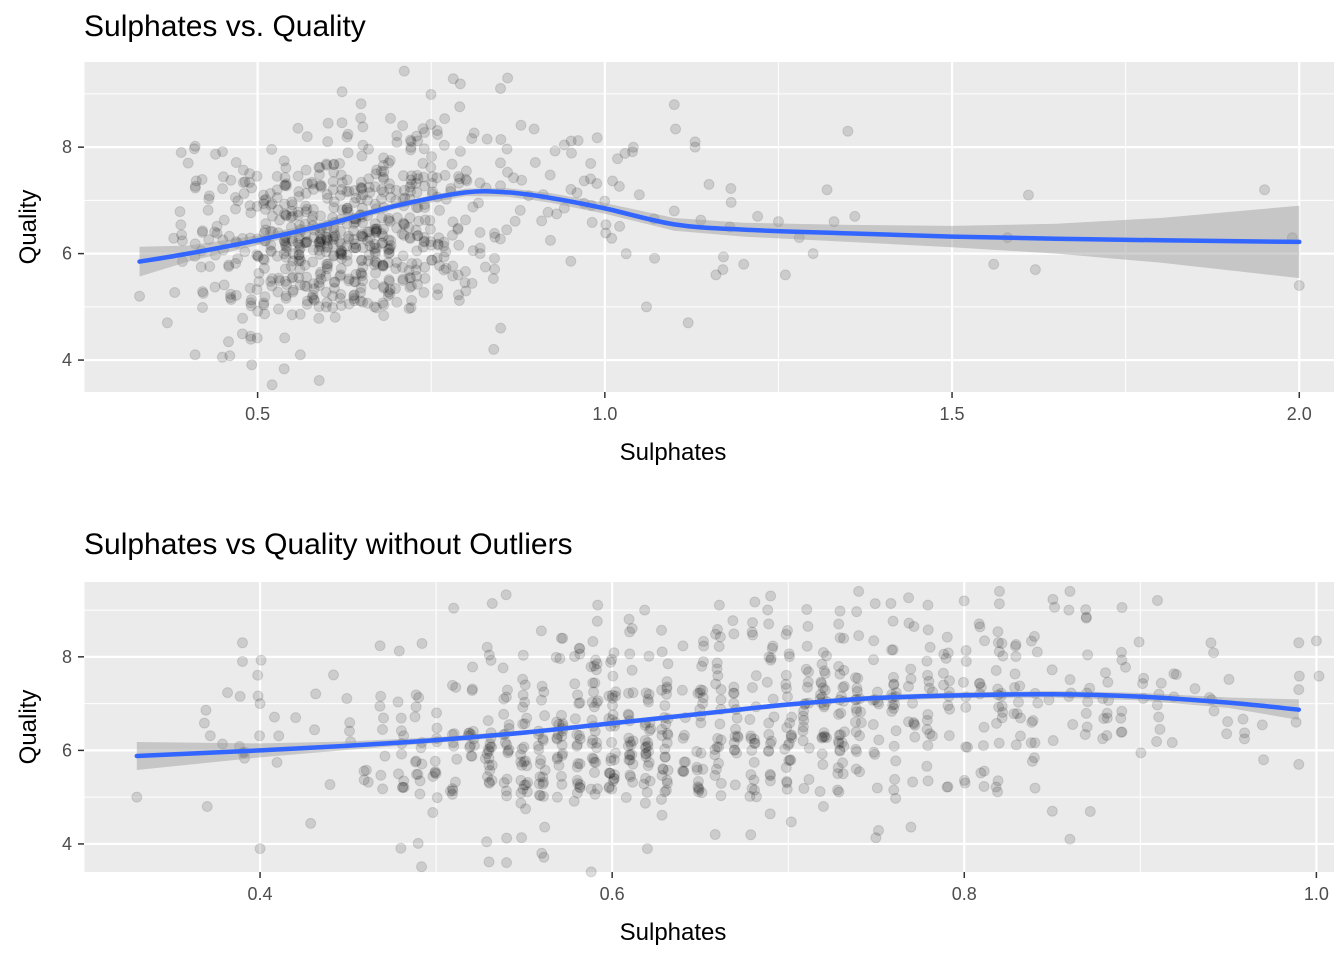  What do you see at coordinates (67, 360) in the screenshot?
I see `y-tick-label: 4` at bounding box center [67, 360].